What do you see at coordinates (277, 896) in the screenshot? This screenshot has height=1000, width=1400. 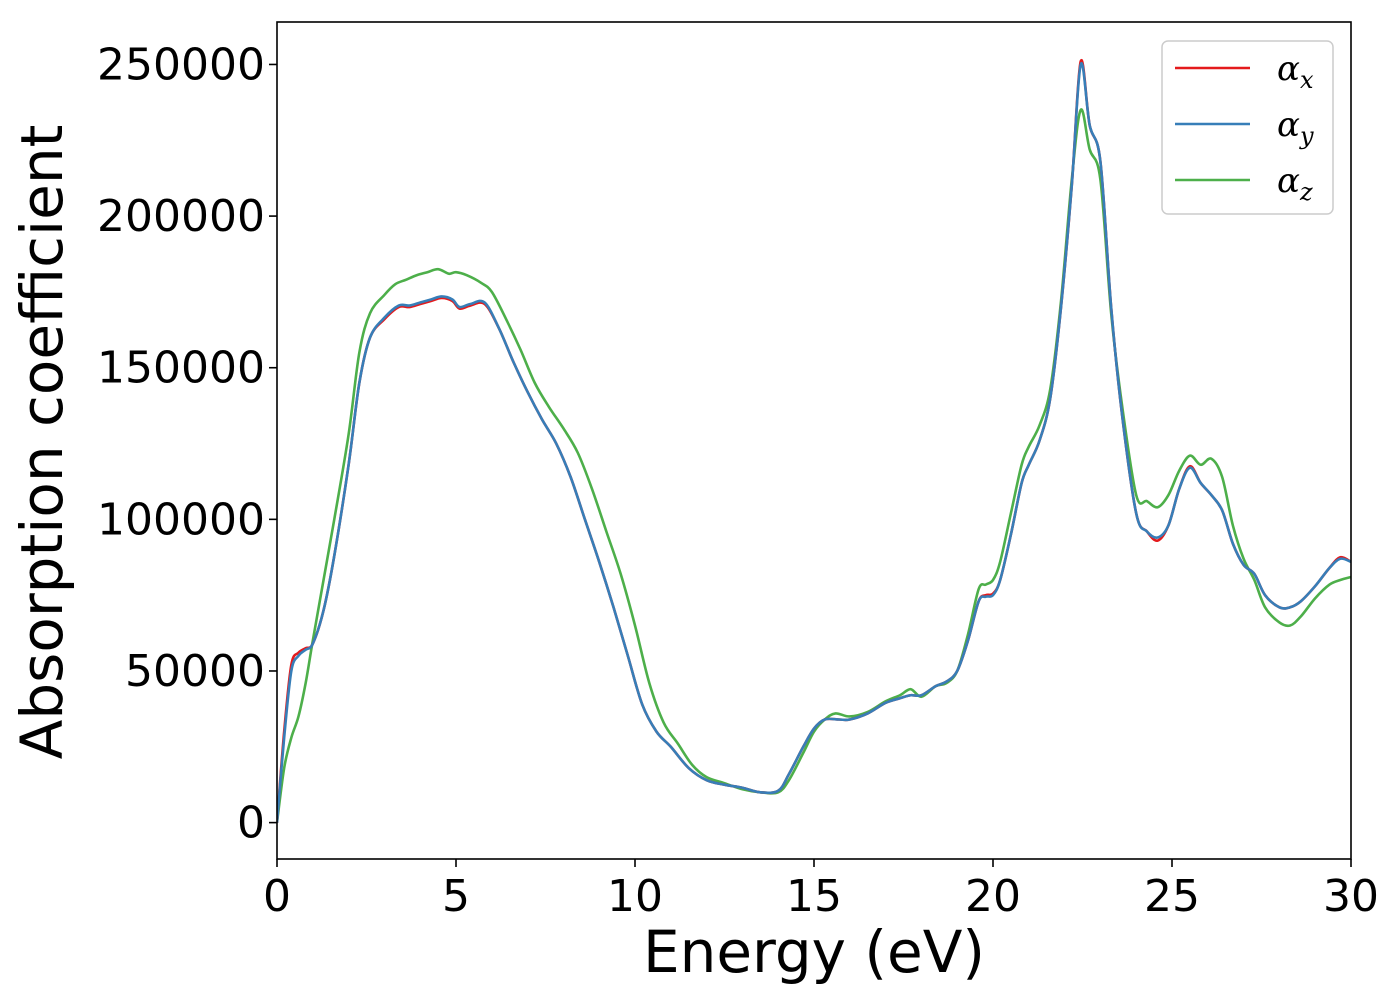 I see `x-tick-label: 0` at bounding box center [277, 896].